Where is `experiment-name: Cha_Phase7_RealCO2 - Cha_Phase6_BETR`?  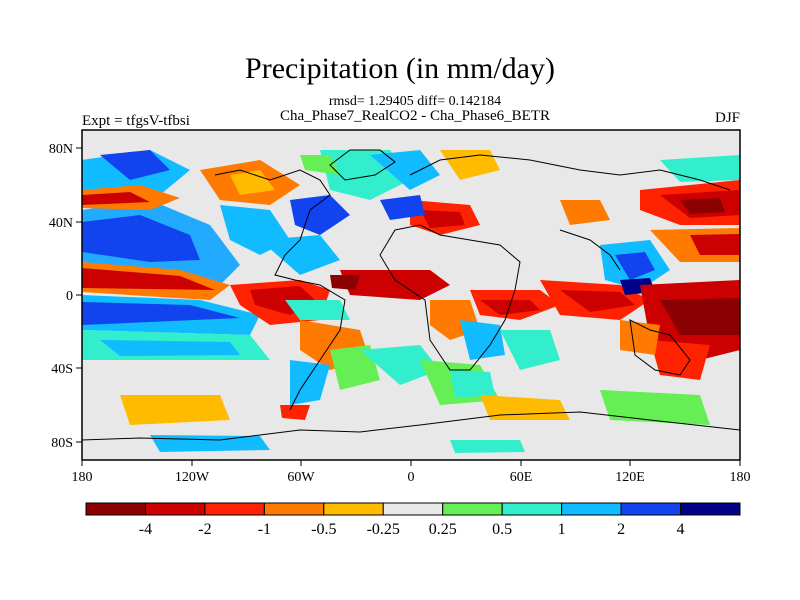 experiment-name: Cha_Phase7_RealCO2 - Cha_Phase6_BETR is located at coordinates (415, 116).